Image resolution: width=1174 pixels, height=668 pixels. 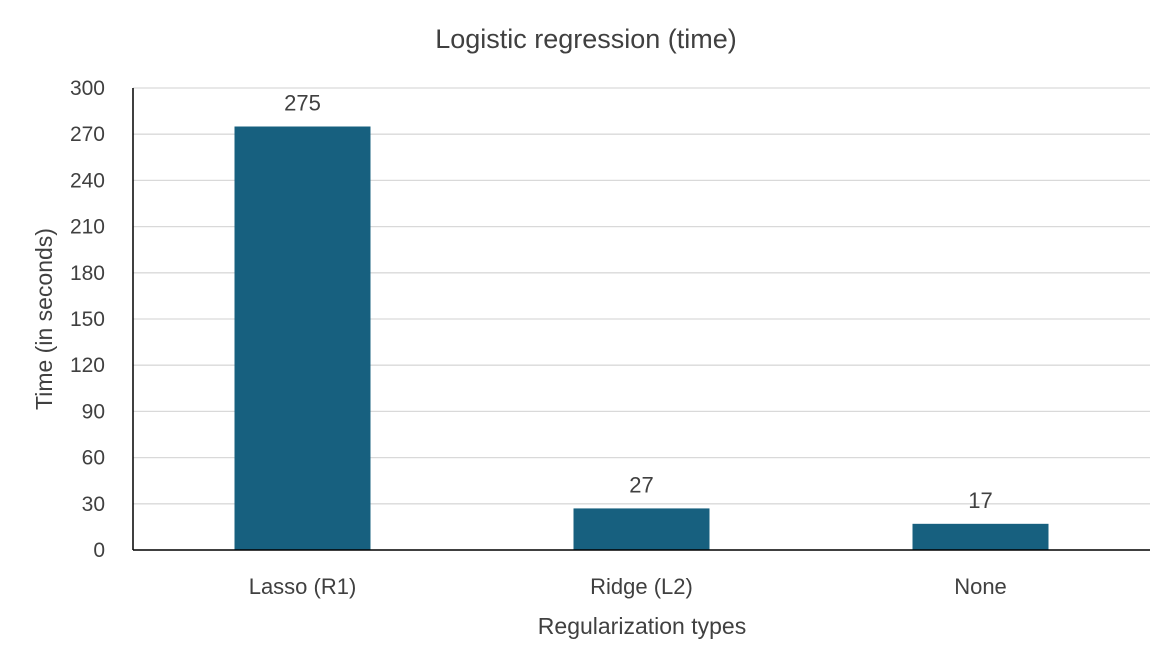 I want to click on y-tick-label: 240, so click(x=87, y=180).